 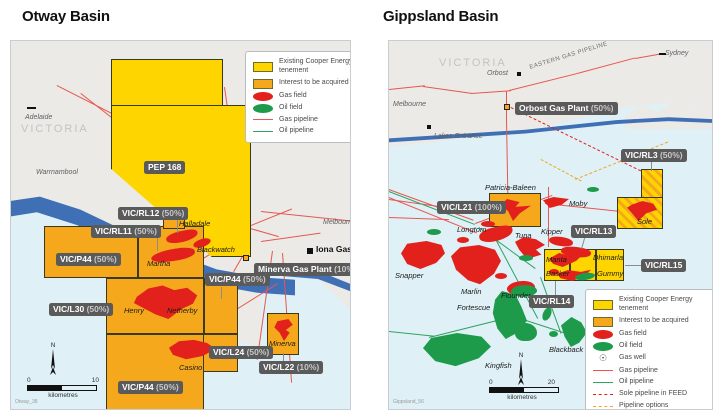 I want to click on callout-vic-p44-north: VIC/P44 (50%), so click(x=88, y=259).